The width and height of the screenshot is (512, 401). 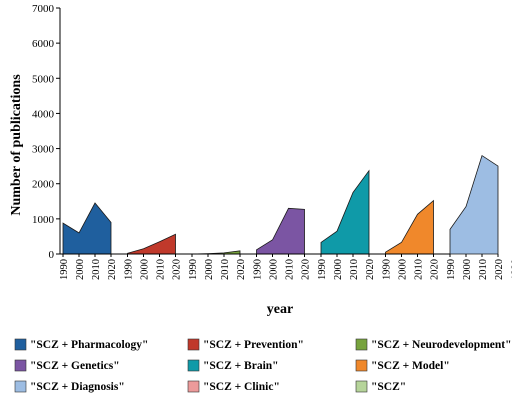 I want to click on y-tick-label: 7000, so click(x=43, y=9).